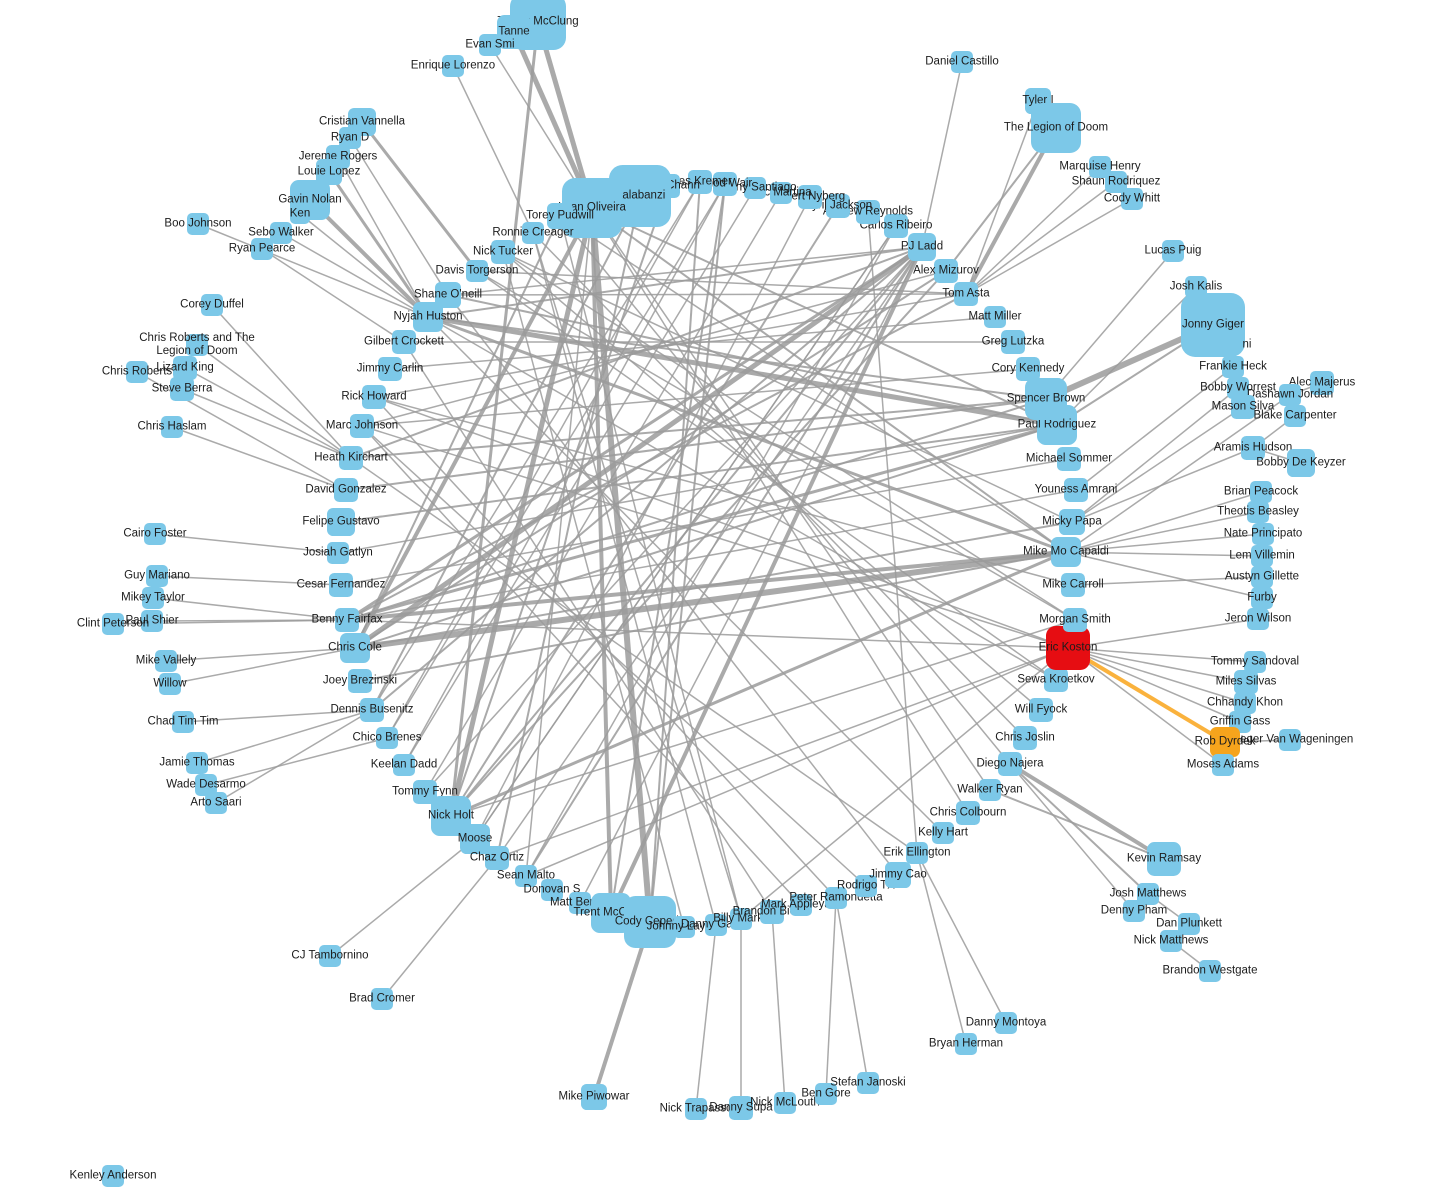 Image resolution: width=1440 pixels, height=1200 pixels. What do you see at coordinates (172, 427) in the screenshot?
I see `node-chris-haslam: Chris Haslam` at bounding box center [172, 427].